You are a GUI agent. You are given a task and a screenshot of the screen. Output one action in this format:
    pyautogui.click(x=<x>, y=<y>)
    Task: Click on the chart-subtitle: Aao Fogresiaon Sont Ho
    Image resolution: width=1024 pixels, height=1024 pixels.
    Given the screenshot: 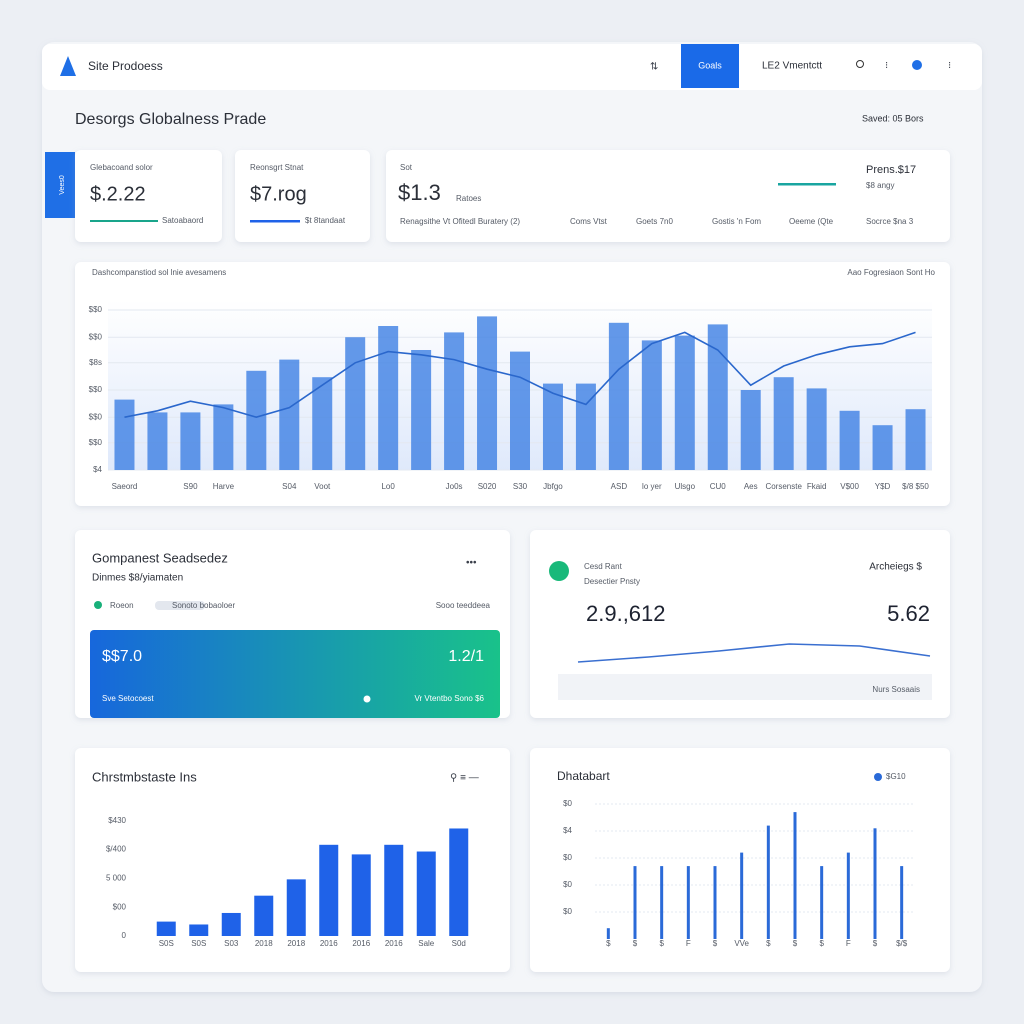 What is the action you would take?
    pyautogui.click(x=891, y=272)
    